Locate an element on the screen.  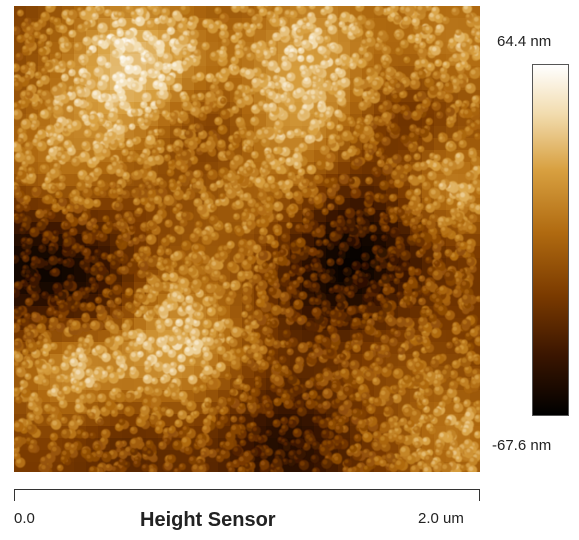
colorbar is located at coordinates (550, 240).